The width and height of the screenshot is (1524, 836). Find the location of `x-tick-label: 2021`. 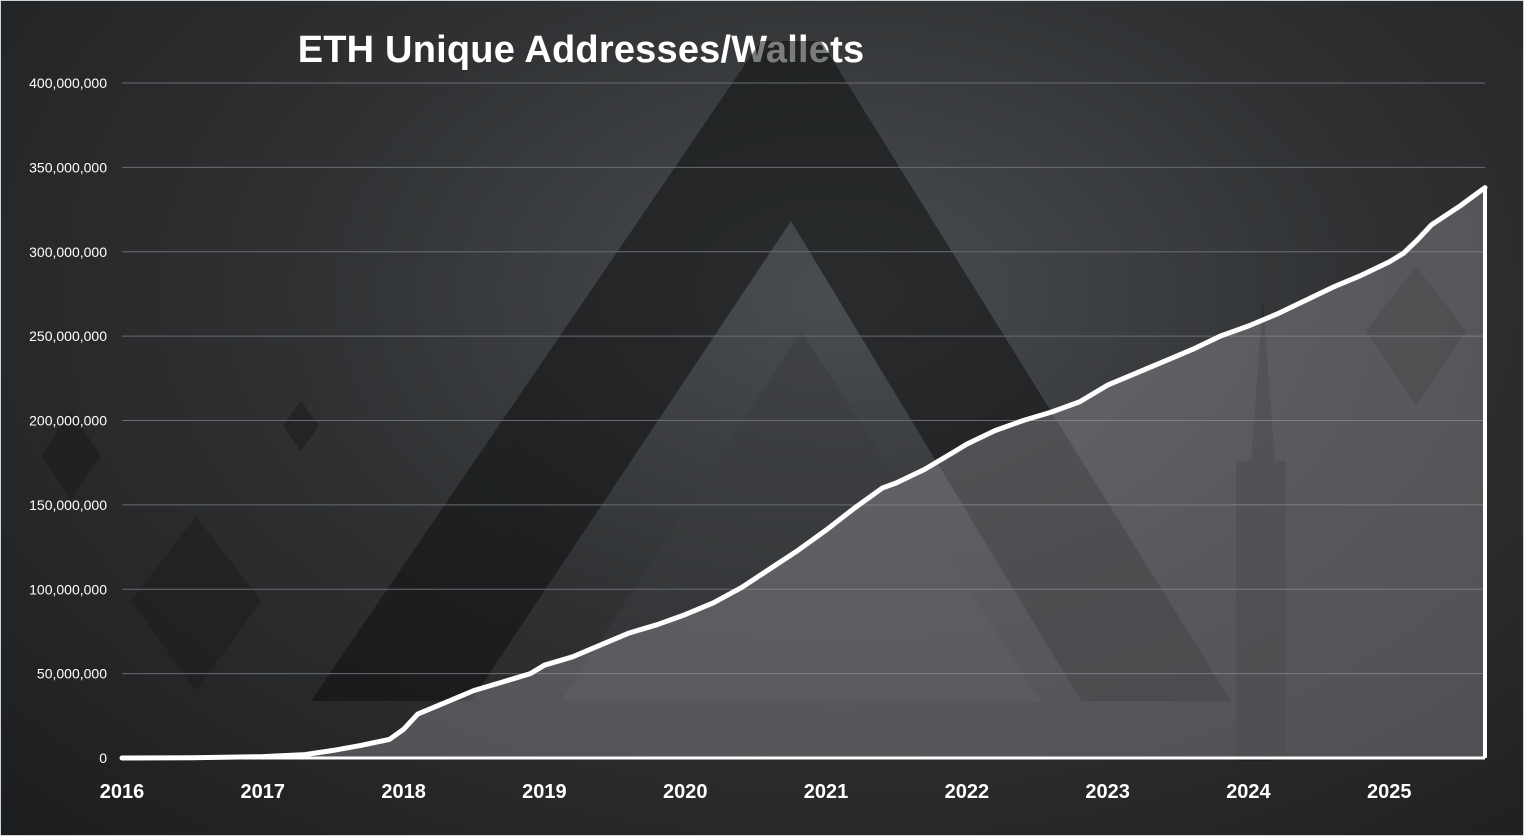

x-tick-label: 2021 is located at coordinates (826, 792).